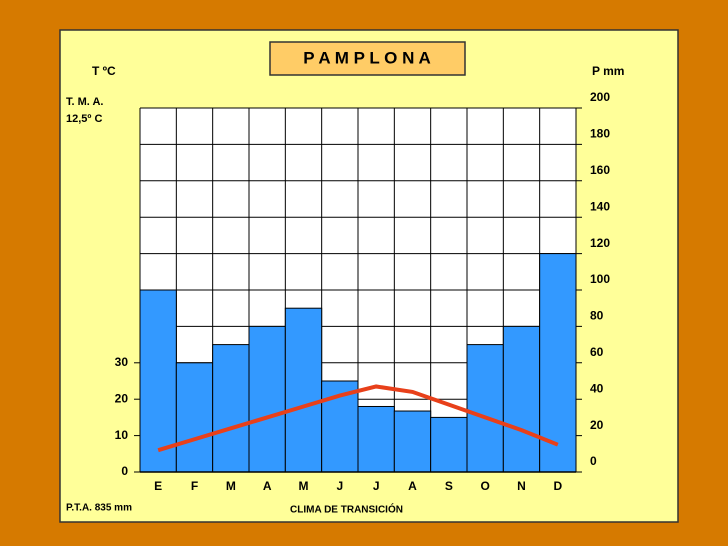  Describe the element at coordinates (122, 362) in the screenshot. I see `y-tick-label: 30` at that location.